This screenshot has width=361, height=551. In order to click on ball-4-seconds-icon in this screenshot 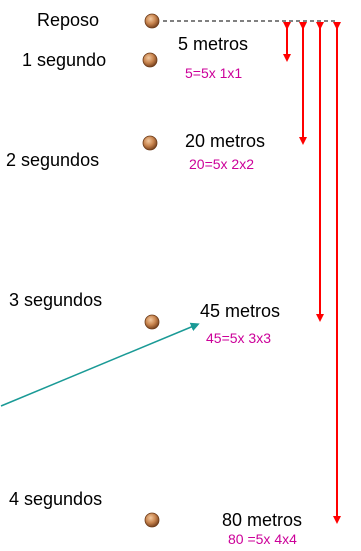, I will do `click(152, 520)`.